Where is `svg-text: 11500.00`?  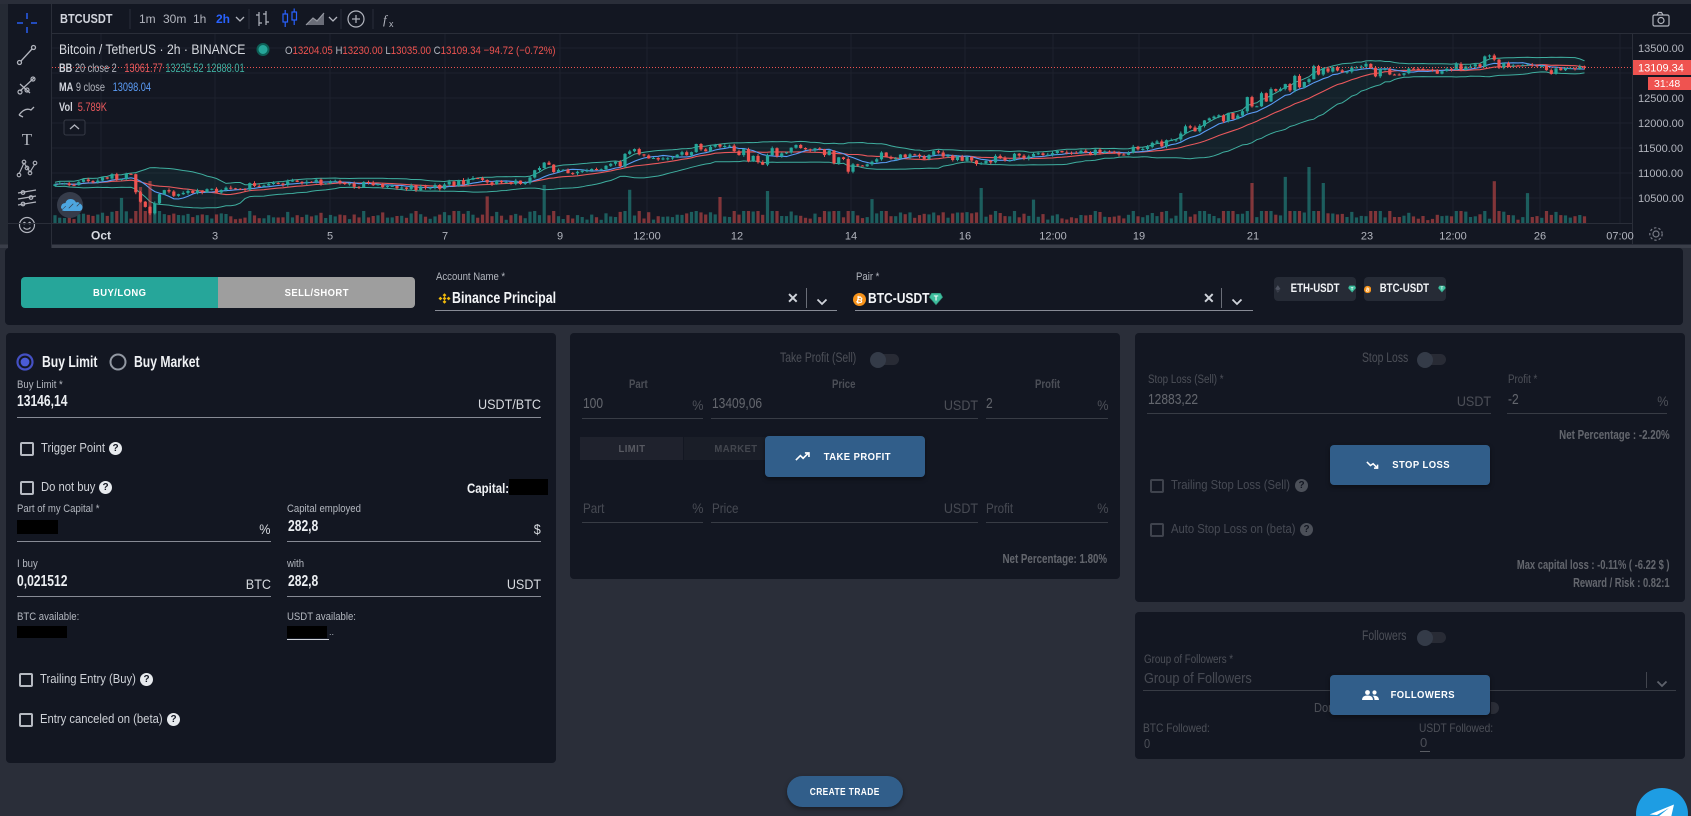 svg-text: 11500.00 is located at coordinates (1660, 149).